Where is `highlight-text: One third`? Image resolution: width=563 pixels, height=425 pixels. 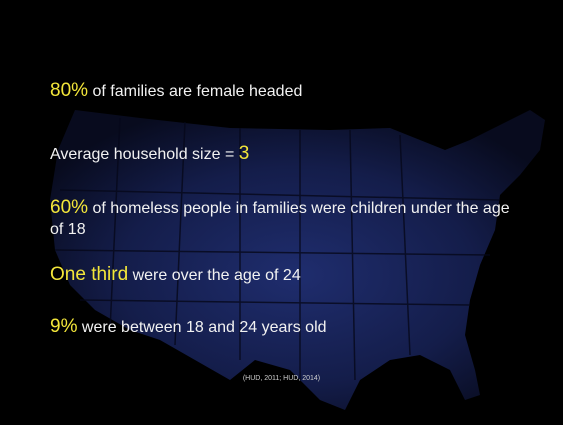
highlight-text: One third is located at coordinates (89, 274).